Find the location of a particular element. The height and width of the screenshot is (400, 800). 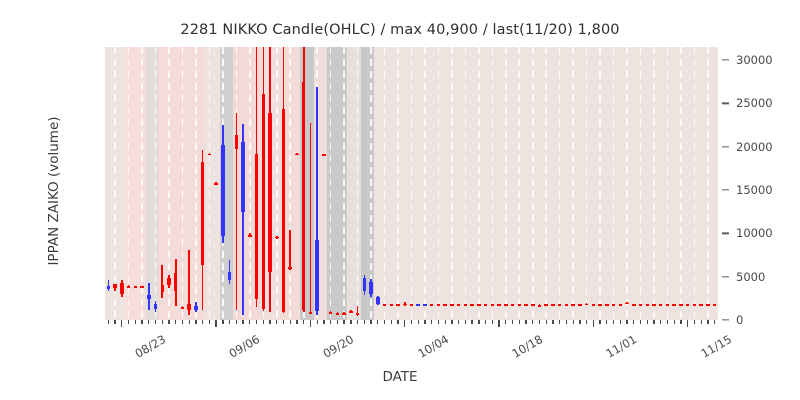

y-tick-label: 10000 is located at coordinates (754, 233).